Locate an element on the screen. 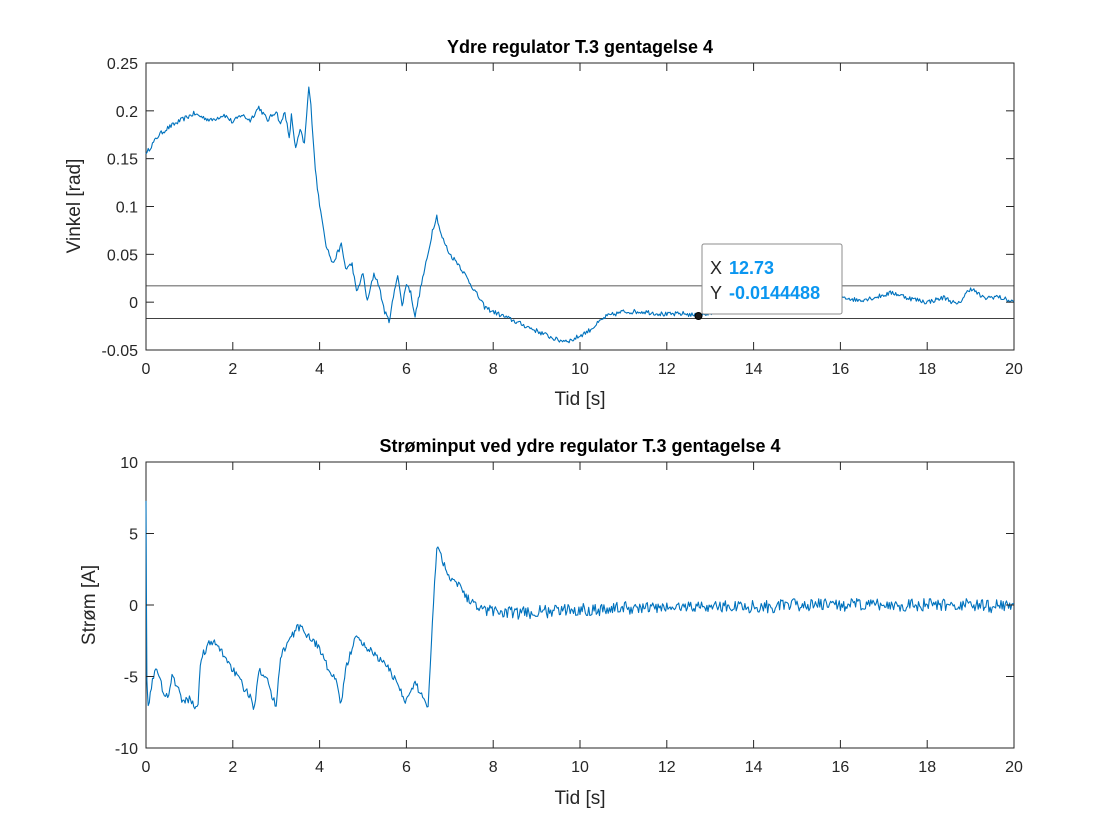 This screenshot has height=840, width=1120. datatip: X 12.73 Y -0.0144488 is located at coordinates (768, 281).